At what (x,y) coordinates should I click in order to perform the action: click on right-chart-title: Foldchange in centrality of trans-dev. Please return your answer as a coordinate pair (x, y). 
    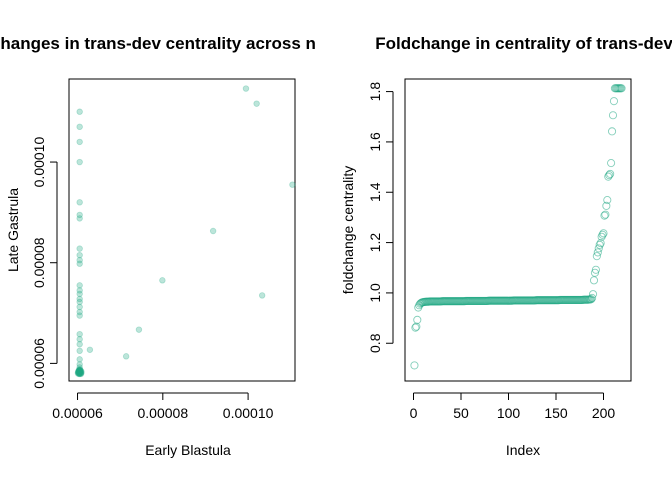
    Looking at the image, I should click on (523, 43).